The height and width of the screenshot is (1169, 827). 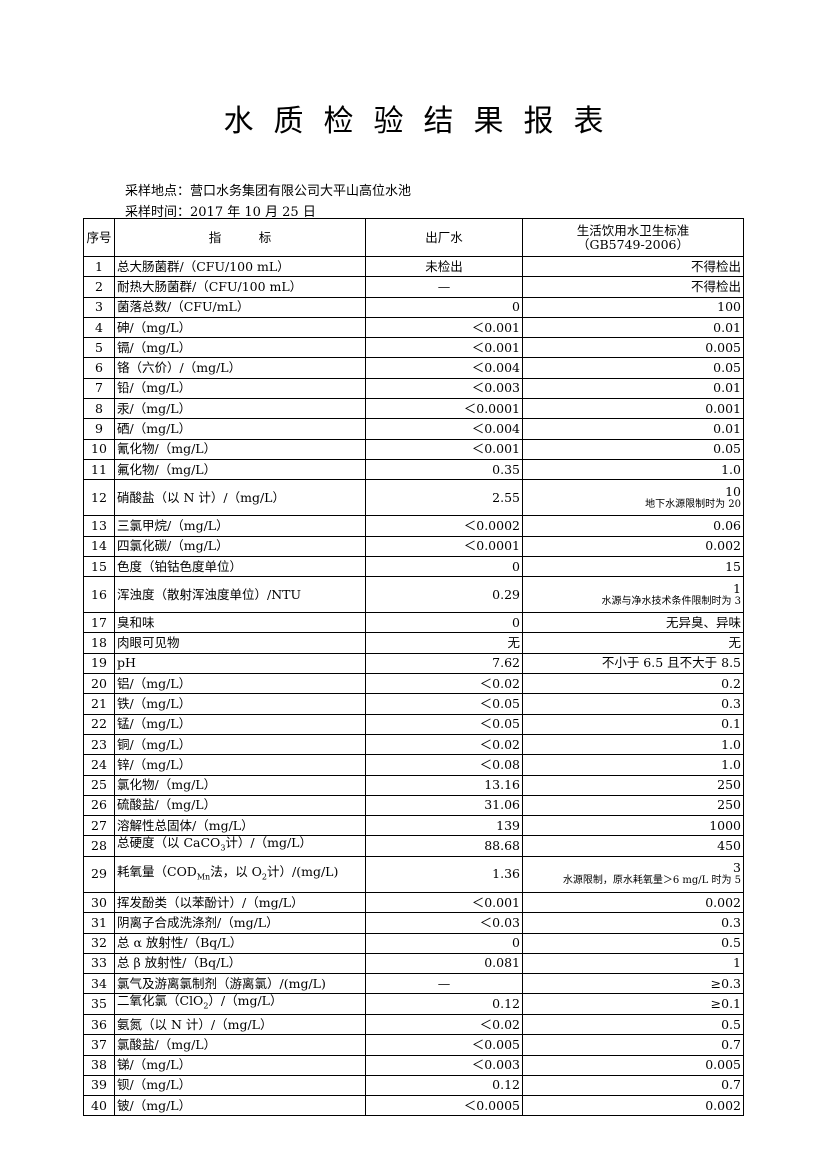 I want to click on table-row: 14 四氯化碳/（mg/L） ＜0.0001 0.002, so click(x=413, y=546).